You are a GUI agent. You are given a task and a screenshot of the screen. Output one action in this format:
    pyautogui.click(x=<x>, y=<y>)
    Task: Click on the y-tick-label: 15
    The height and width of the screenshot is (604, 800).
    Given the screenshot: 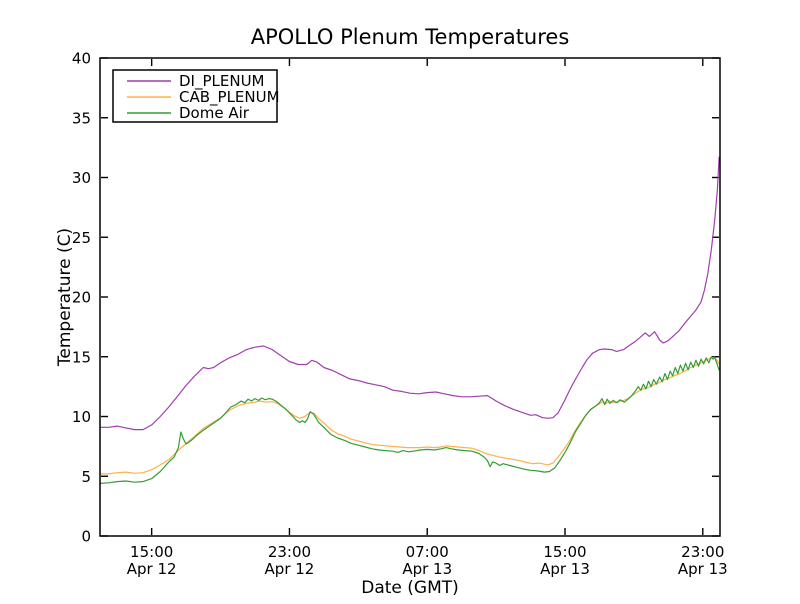 What is the action you would take?
    pyautogui.click(x=81, y=357)
    